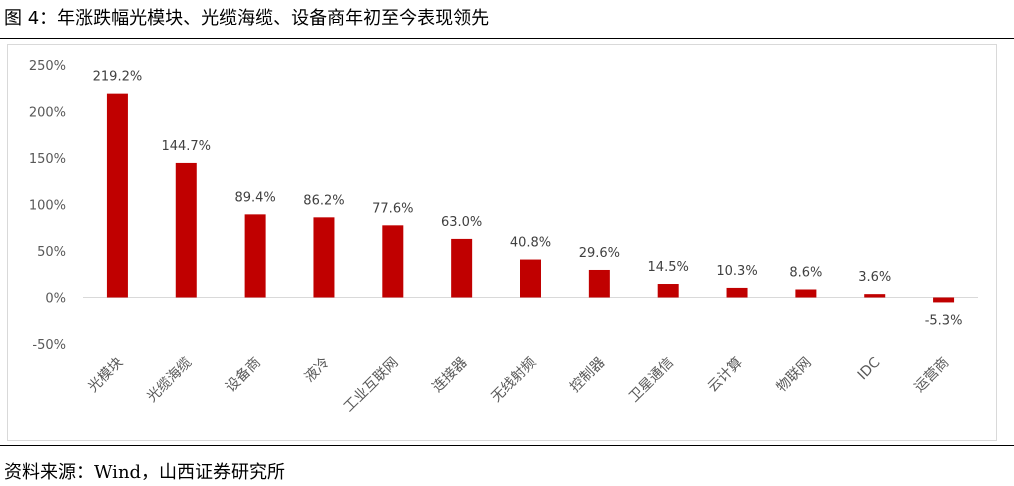 The height and width of the screenshot is (486, 1014). Describe the element at coordinates (805, 273) in the screenshot. I see `data-label: 8.6%` at that location.